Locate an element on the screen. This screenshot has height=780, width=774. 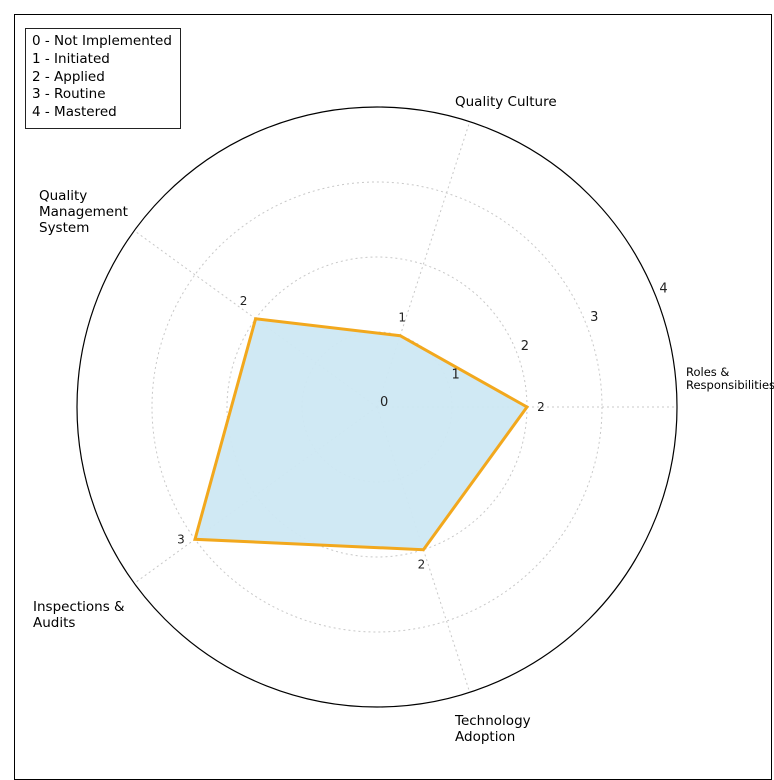
radar-ticks: 0 1 2 3 4 is located at coordinates (524, 345).